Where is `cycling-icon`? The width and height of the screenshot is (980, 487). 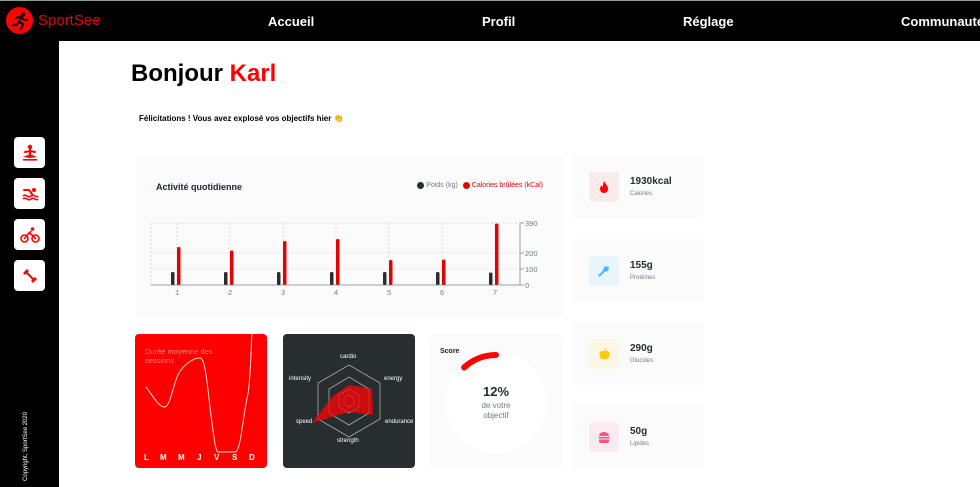
cycling-icon is located at coordinates (29, 234).